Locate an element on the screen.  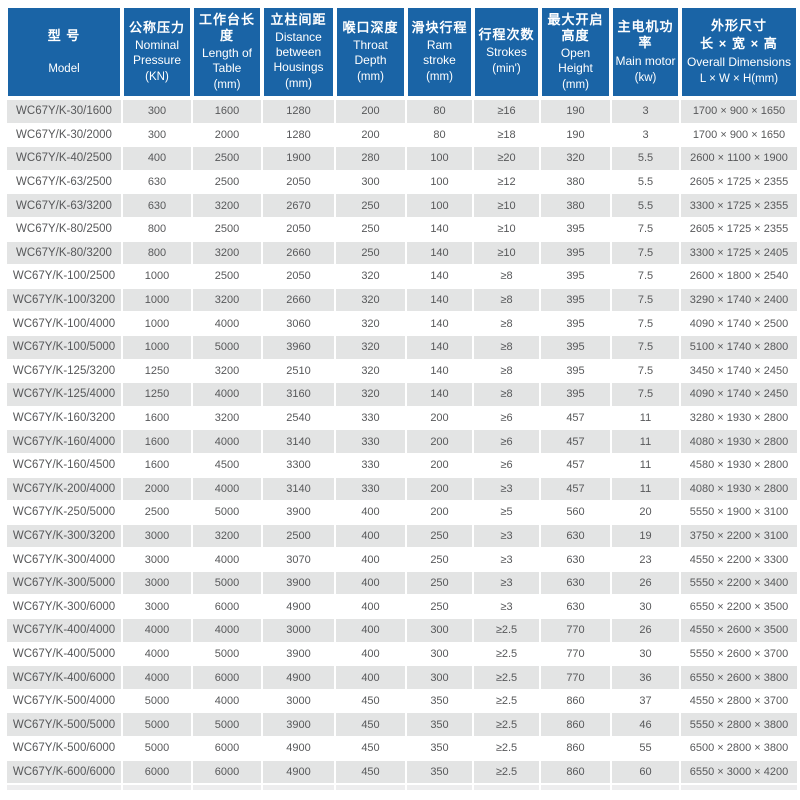
header-line: (min') is located at coordinates (506, 69).